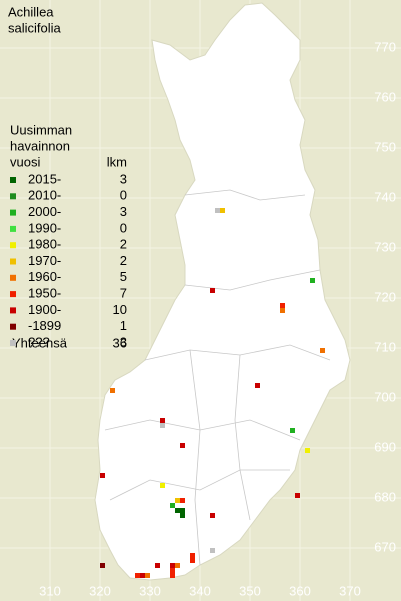 This screenshot has width=401, height=601. What do you see at coordinates (350, 590) in the screenshot?
I see `x-tick-label: 370` at bounding box center [350, 590].